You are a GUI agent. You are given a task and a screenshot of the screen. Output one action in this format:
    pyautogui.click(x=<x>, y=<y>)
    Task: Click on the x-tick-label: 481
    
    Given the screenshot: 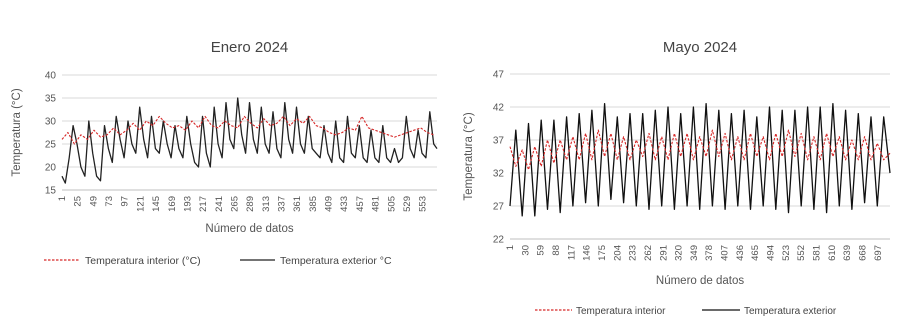 What is the action you would take?
    pyautogui.click(x=376, y=204)
    